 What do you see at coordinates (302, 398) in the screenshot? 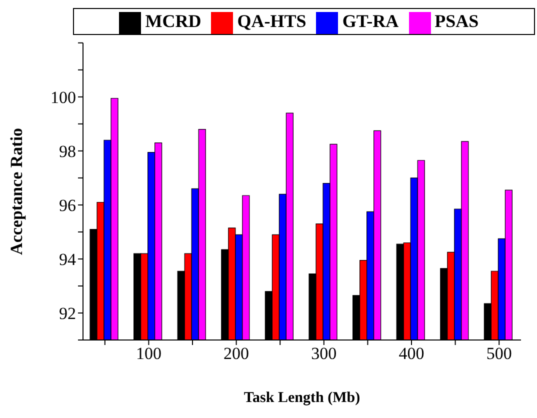
I see `x-axis-title: Task Length (Mb)` at bounding box center [302, 398].